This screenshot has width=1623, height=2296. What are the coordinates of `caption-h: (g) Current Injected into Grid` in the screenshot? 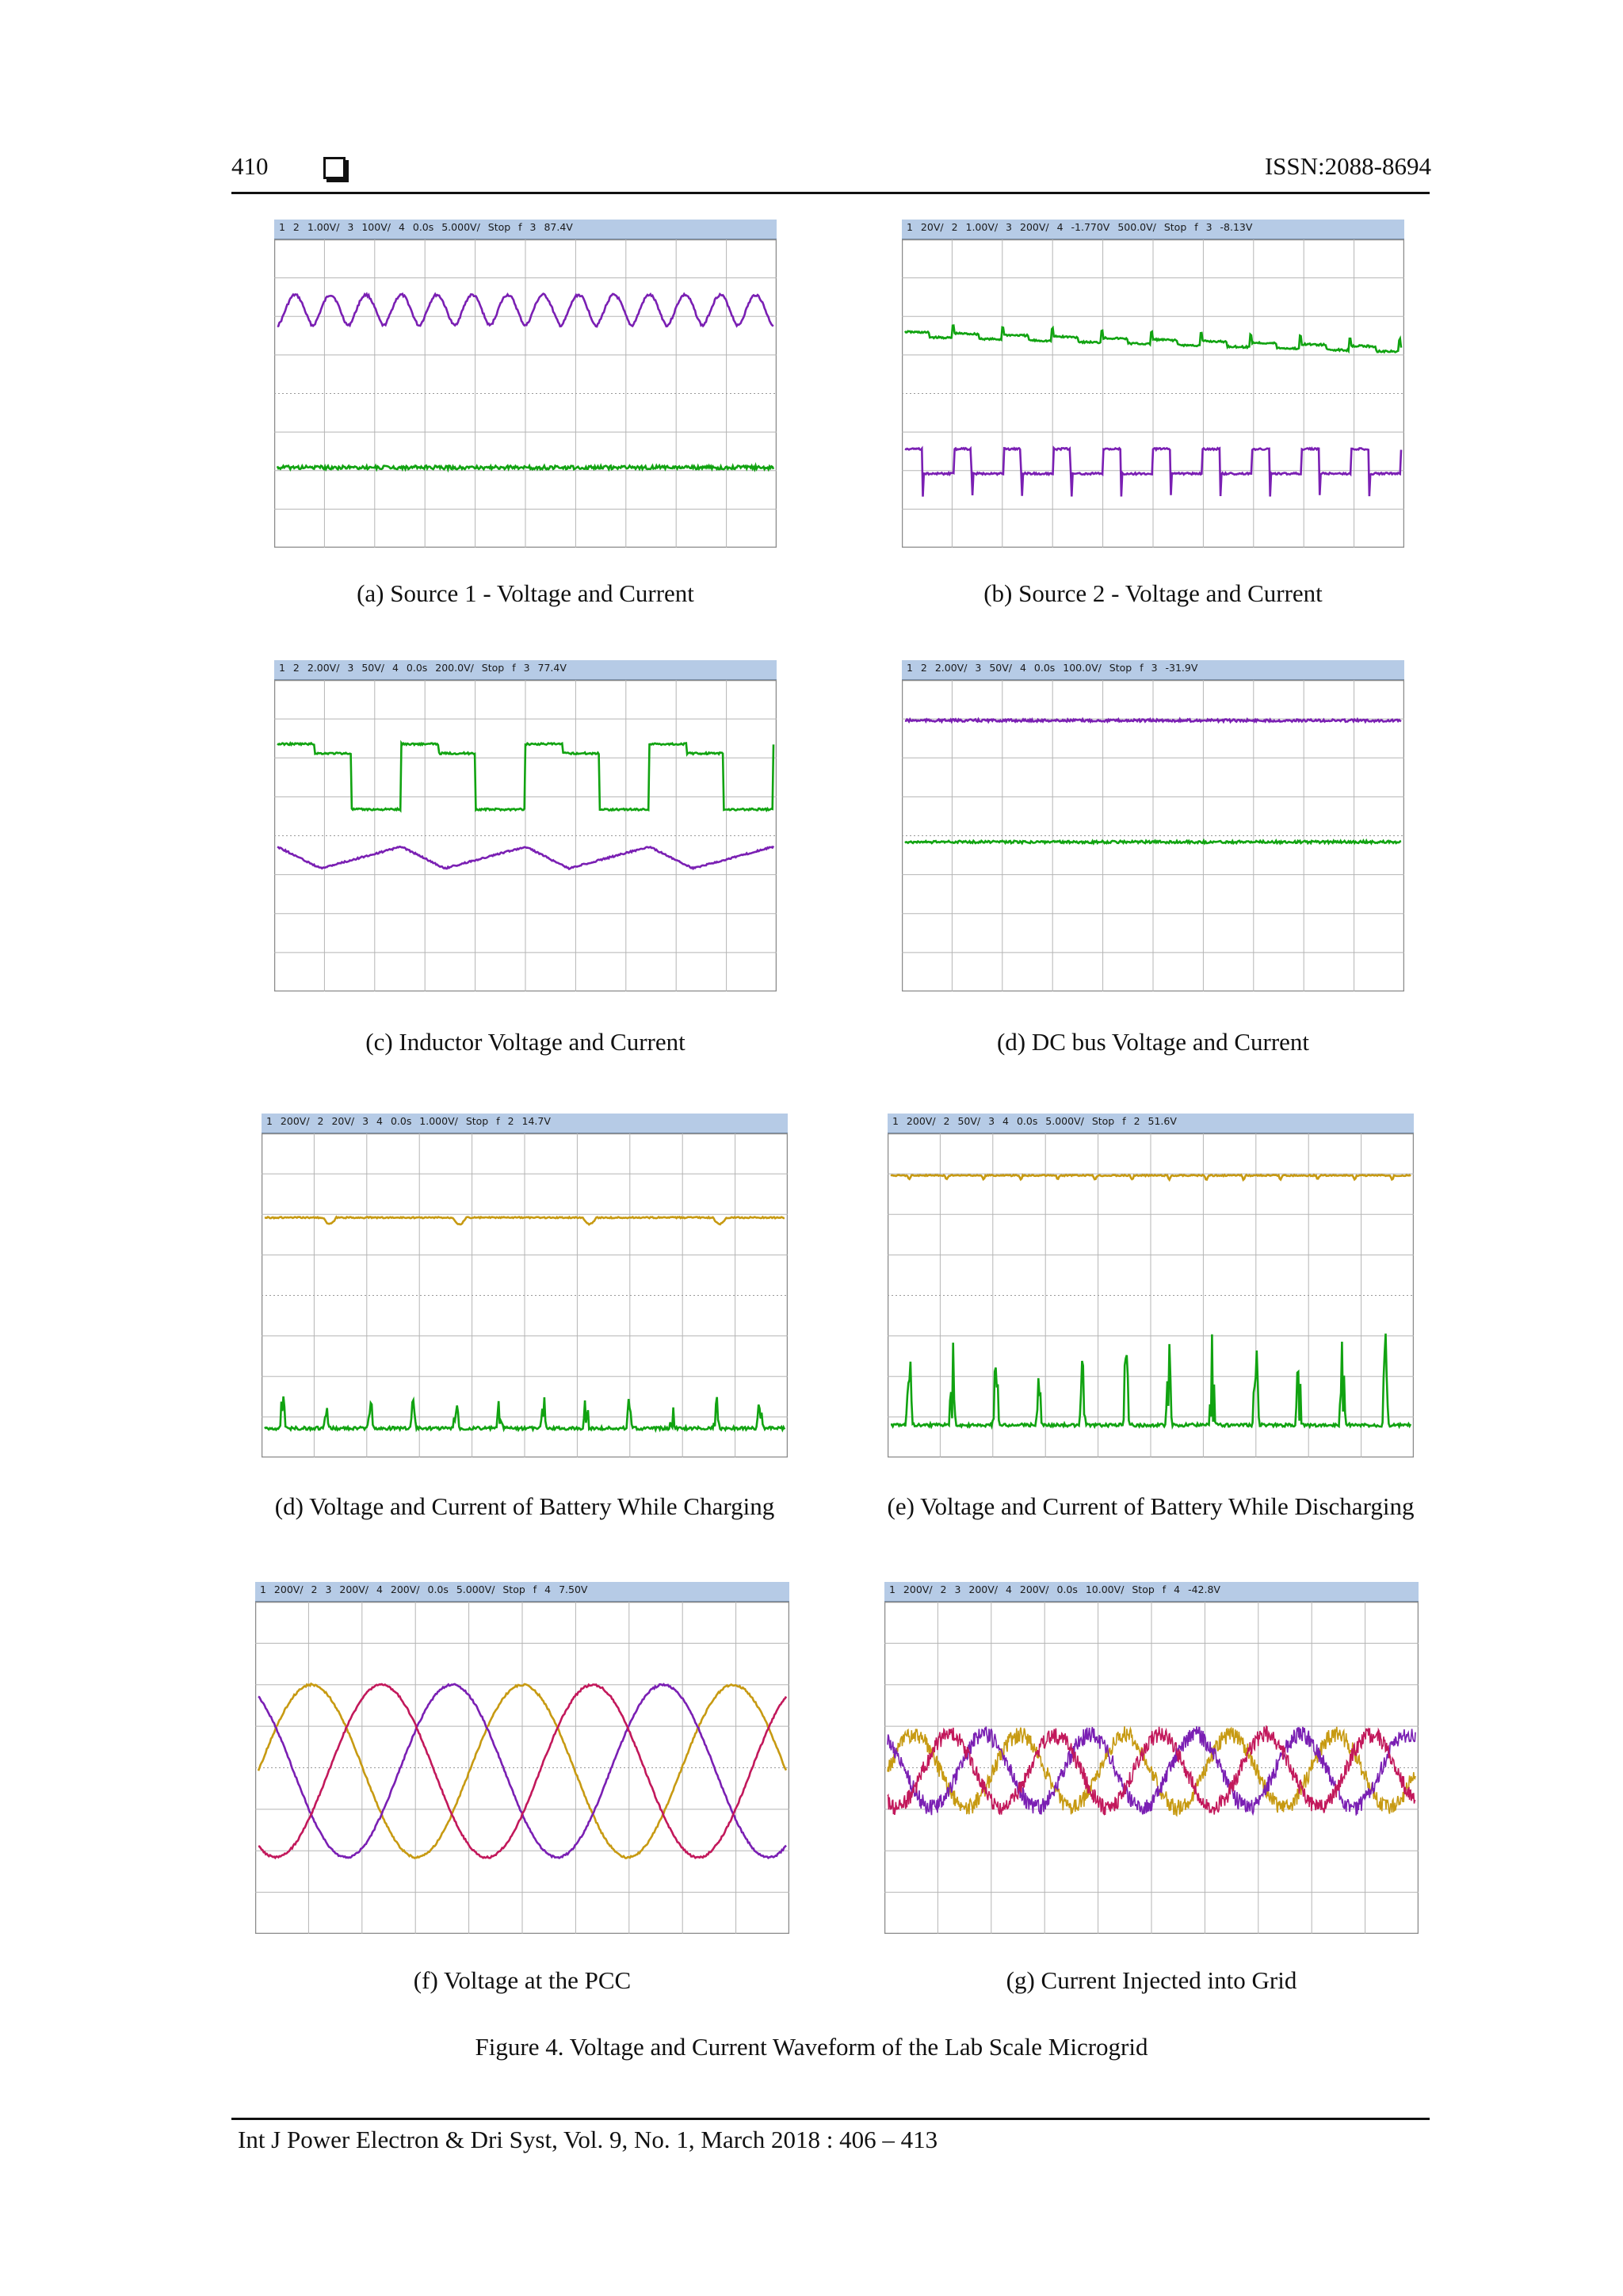 It's located at (1151, 1980).